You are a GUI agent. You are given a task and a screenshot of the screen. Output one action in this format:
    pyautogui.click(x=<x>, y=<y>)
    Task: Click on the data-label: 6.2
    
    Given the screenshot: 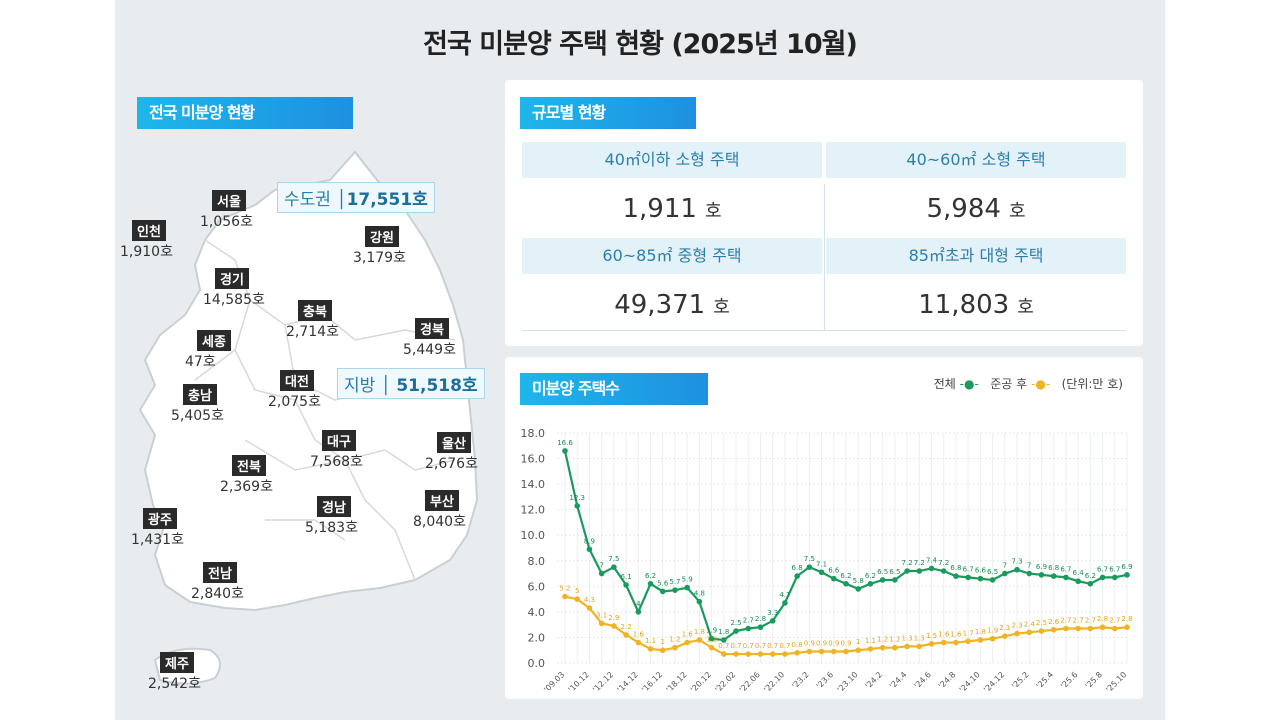 What is the action you would take?
    pyautogui.click(x=870, y=576)
    